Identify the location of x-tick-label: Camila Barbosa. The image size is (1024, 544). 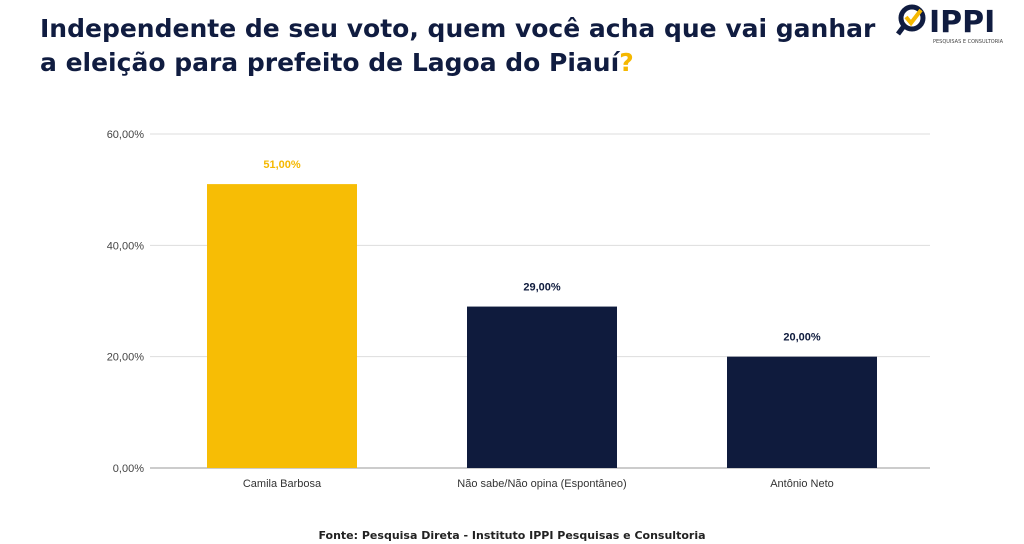
(282, 484).